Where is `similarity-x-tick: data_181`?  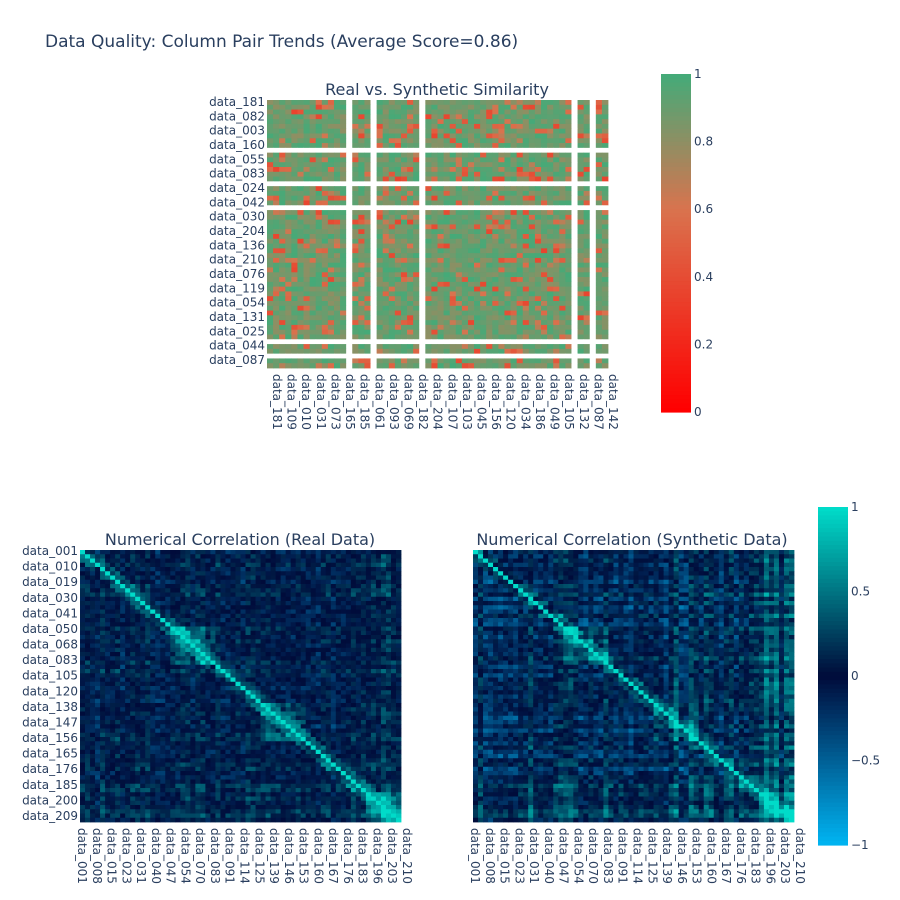
similarity-x-tick: data_181 is located at coordinates (277, 402).